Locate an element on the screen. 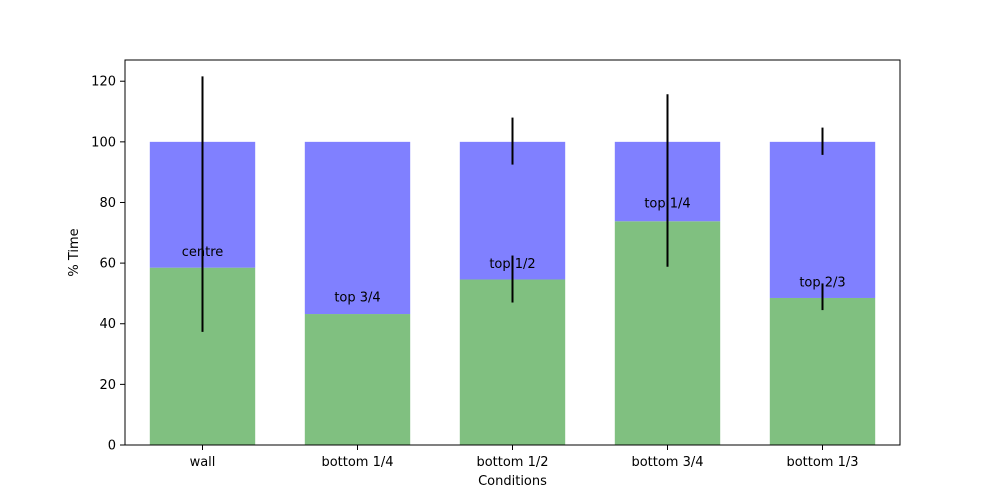  bar-annotation-2: top 1/2 is located at coordinates (512, 264).